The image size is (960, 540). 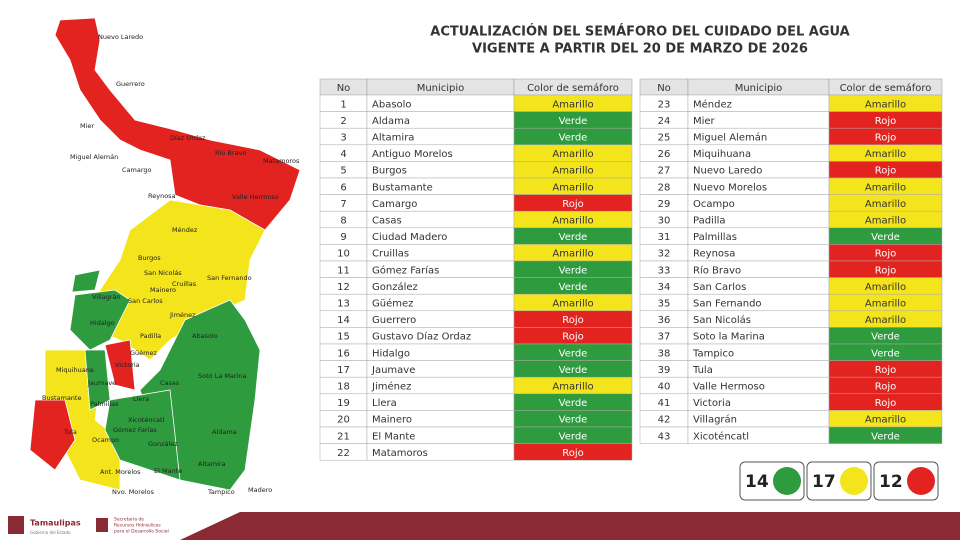 What do you see at coordinates (402, 187) in the screenshot?
I see `municipio: Bustamante` at bounding box center [402, 187].